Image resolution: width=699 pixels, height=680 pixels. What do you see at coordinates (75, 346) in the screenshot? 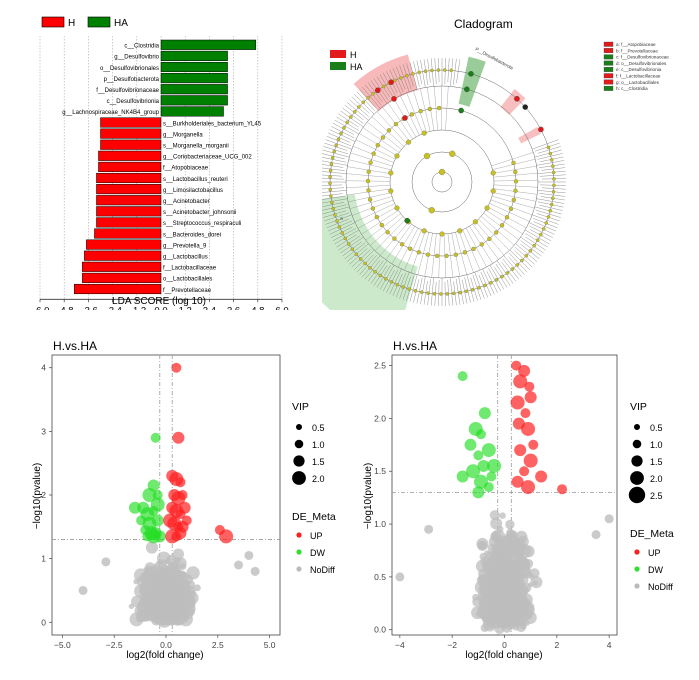
I see `volcano1-title: H.vs.HA` at bounding box center [75, 346].